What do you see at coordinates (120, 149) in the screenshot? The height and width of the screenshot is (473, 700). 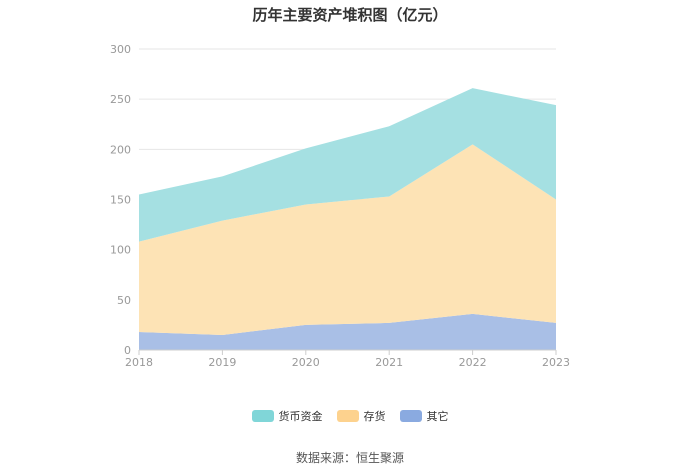 I see `y-tick-label: 200` at bounding box center [120, 149].